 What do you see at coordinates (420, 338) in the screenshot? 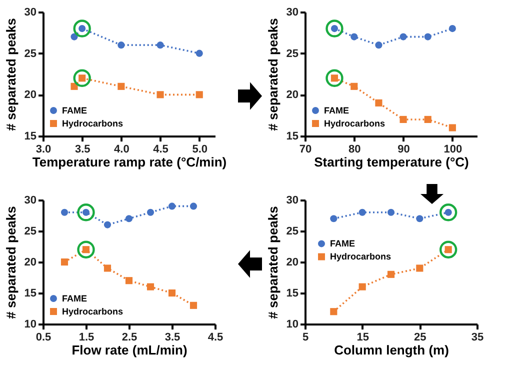
I see `x-tick-label: 25` at bounding box center [420, 338].